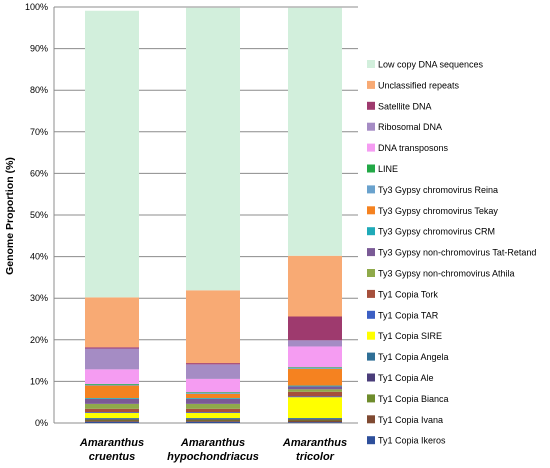  What do you see at coordinates (39, 257) in the screenshot?
I see `y-tick-label: 40%` at bounding box center [39, 257].